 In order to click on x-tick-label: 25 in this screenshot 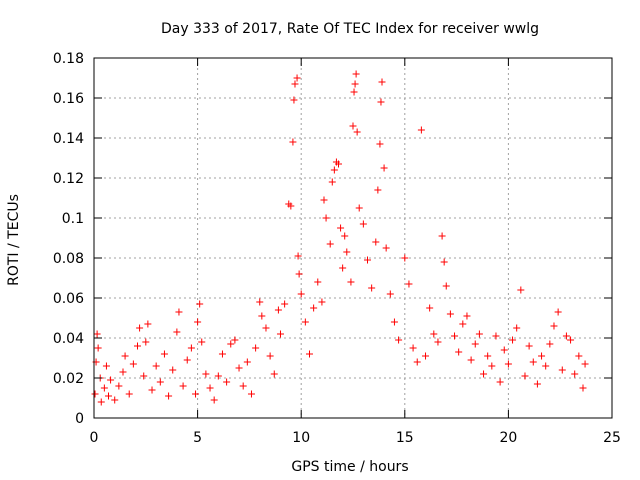, I will do `click(612, 438)`.